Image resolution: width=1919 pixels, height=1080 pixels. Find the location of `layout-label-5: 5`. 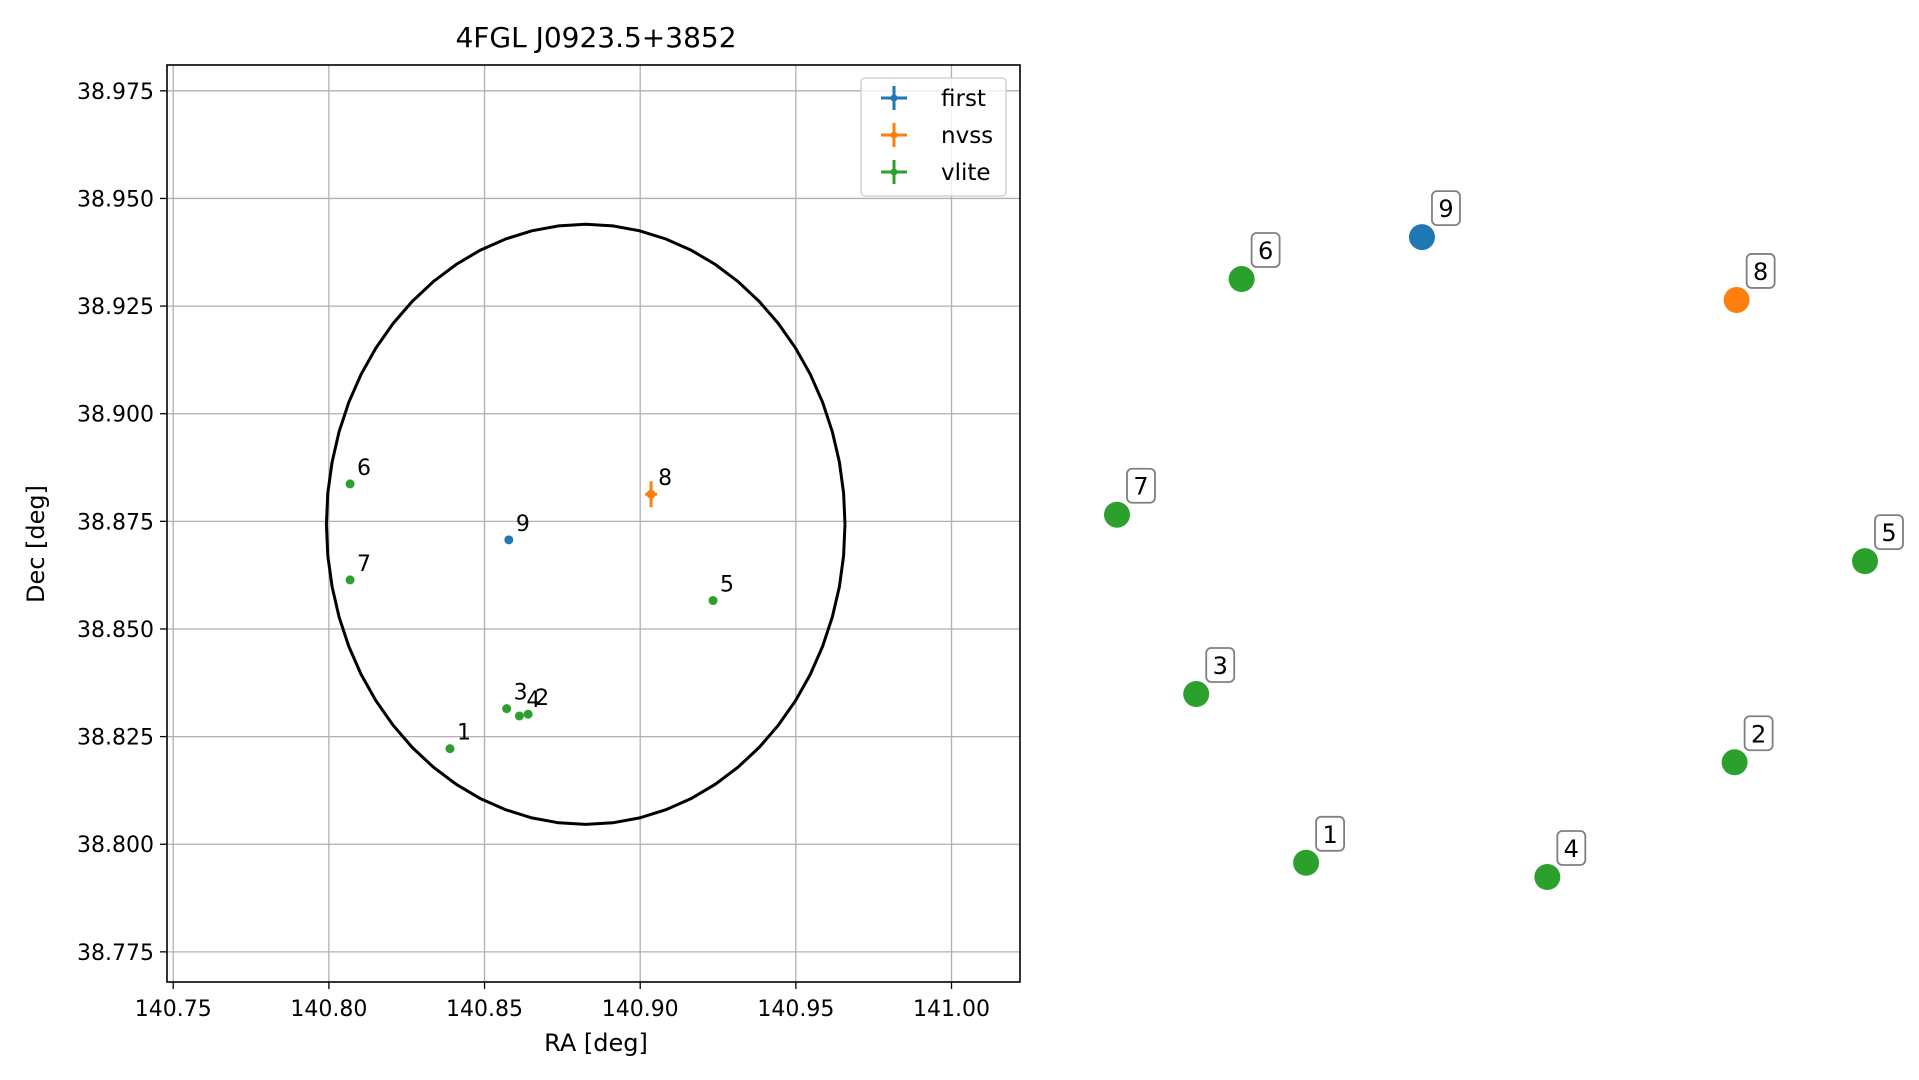

layout-label-5: 5 is located at coordinates (1888, 533).